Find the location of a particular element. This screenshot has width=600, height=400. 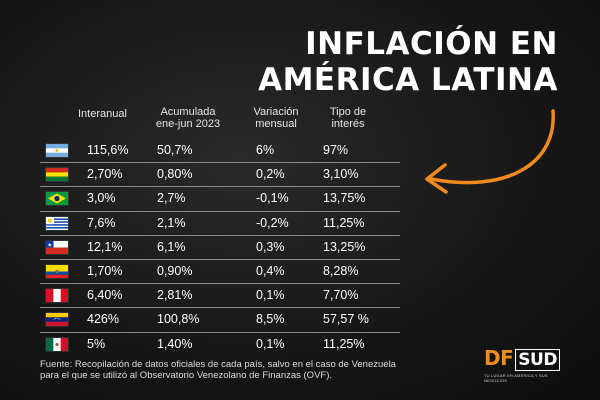

table-row: 115,6% 50,7% 6% 97% is located at coordinates (220, 151).